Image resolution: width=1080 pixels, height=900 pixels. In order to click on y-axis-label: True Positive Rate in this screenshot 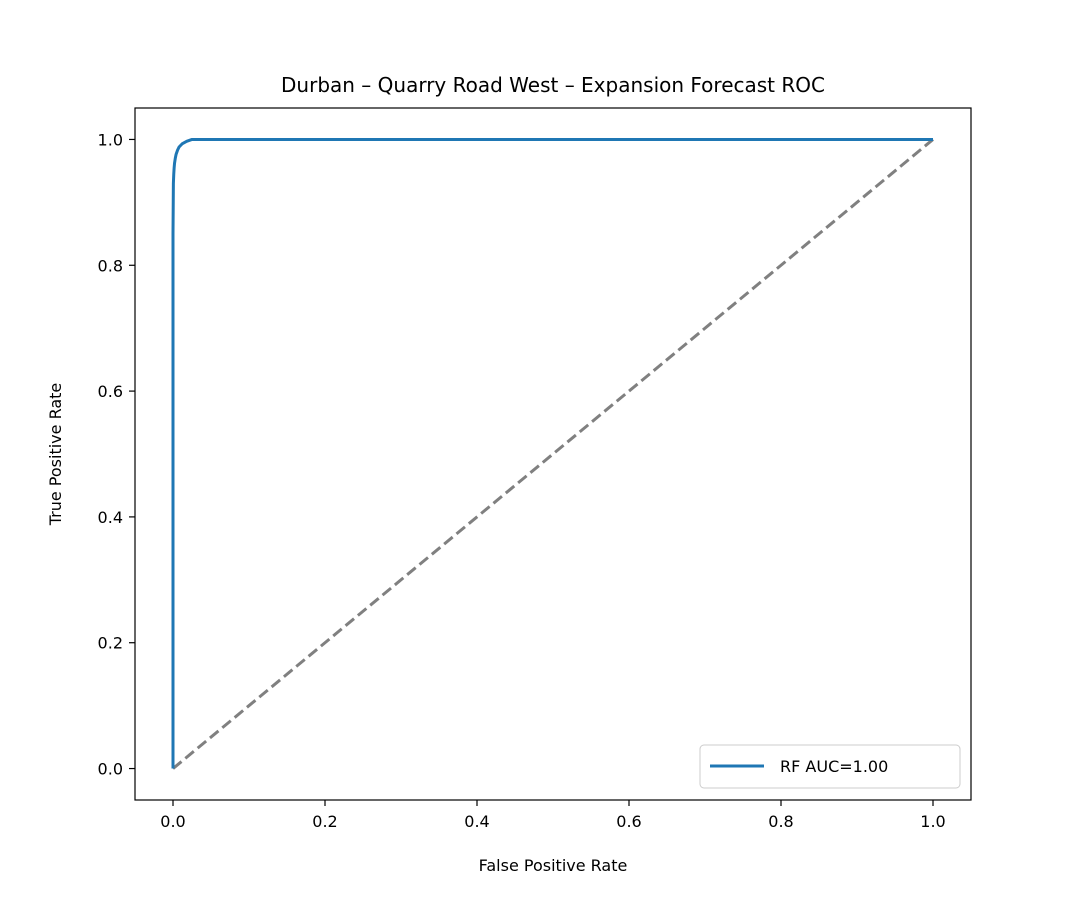, I will do `click(55, 455)`.